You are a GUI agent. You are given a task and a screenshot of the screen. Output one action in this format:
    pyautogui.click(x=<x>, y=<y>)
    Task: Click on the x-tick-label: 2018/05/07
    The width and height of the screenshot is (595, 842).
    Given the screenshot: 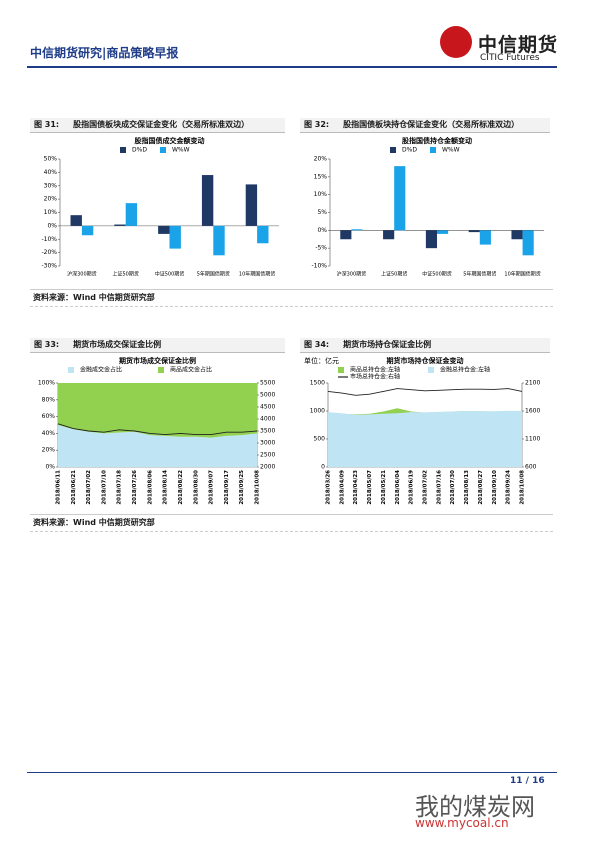 What is the action you would take?
    pyautogui.click(x=370, y=487)
    